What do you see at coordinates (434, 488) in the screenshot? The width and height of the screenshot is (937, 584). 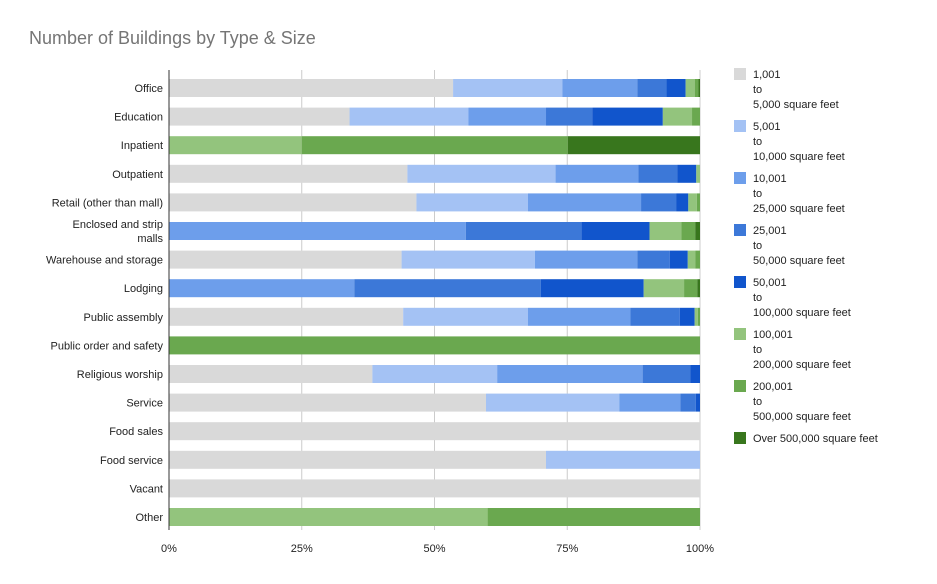 I see `bar-segment-vacant-s0` at bounding box center [434, 488].